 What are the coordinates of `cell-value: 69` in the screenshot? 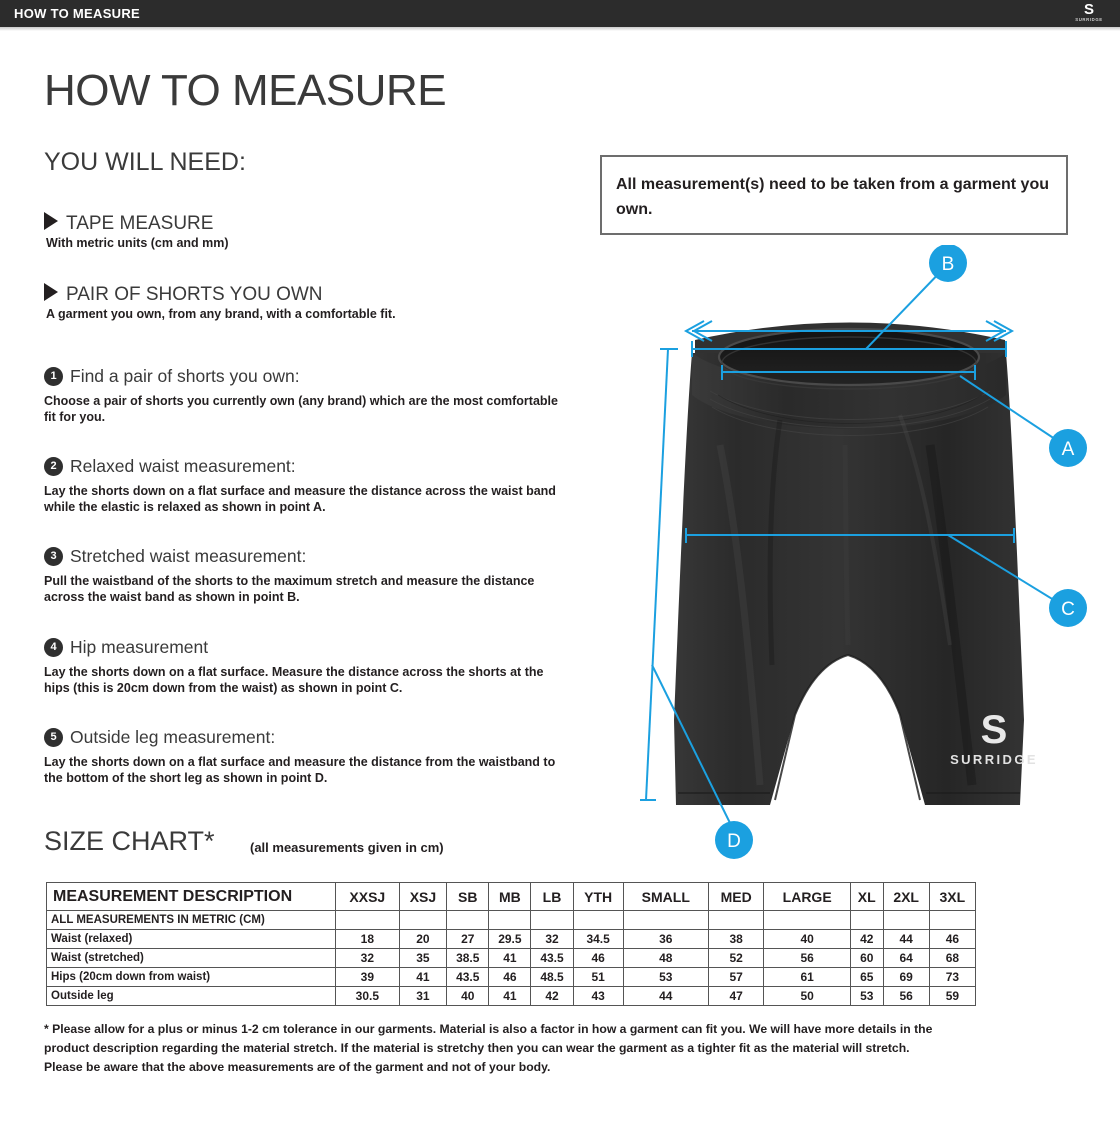 It's located at (906, 977).